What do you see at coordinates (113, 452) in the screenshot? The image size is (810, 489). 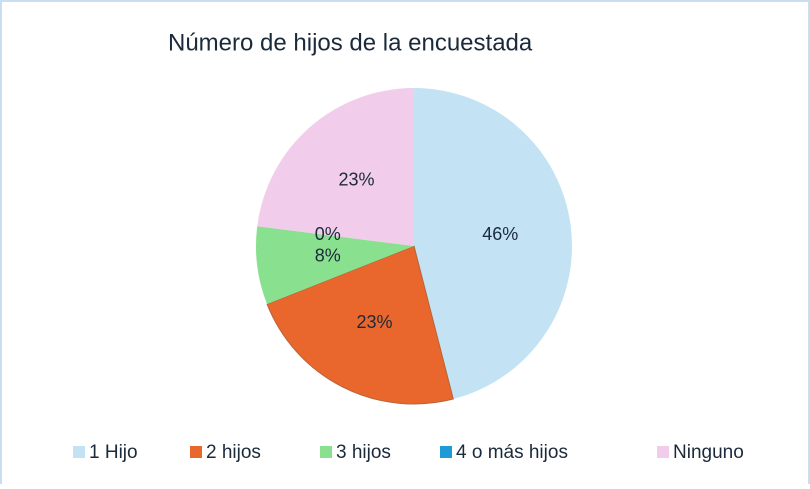 I see `legend-label: 1 Hijo` at bounding box center [113, 452].